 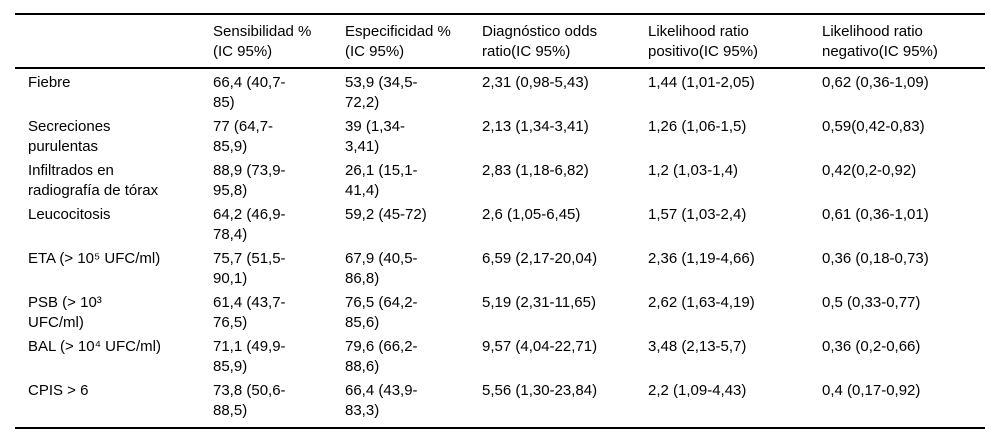 What do you see at coordinates (94, 258) in the screenshot?
I see `row-label: ETA (> 10⁵ UFC/ml)` at bounding box center [94, 258].